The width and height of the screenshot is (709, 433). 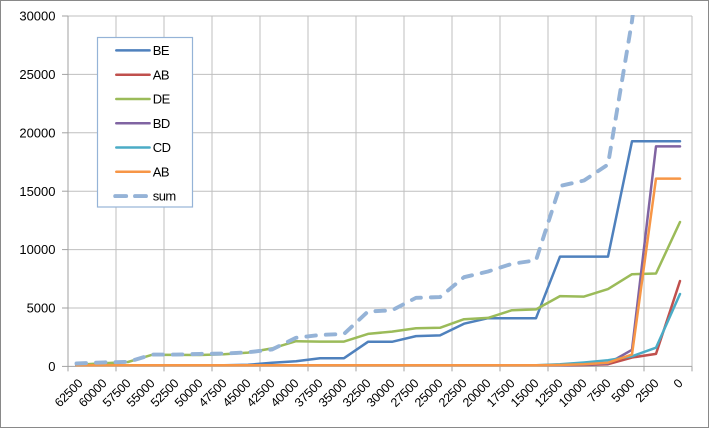 What do you see at coordinates (161, 50) in the screenshot?
I see `svg-text: BE` at bounding box center [161, 50].